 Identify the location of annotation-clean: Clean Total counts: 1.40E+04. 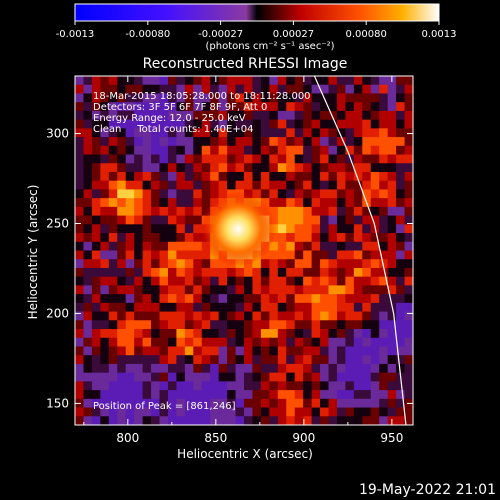
(173, 129).